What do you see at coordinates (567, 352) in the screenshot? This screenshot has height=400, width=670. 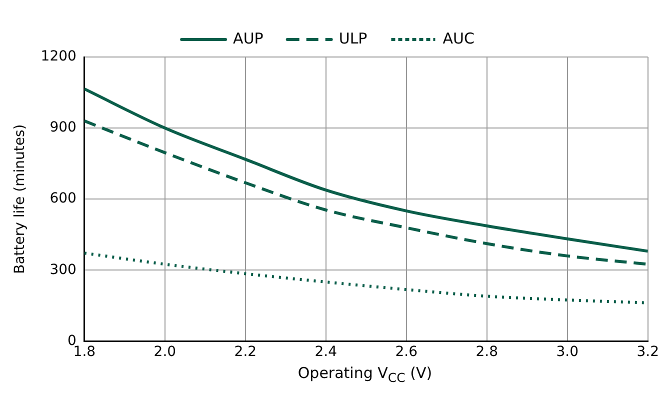 I see `x-tick-label: 3.0` at bounding box center [567, 352].